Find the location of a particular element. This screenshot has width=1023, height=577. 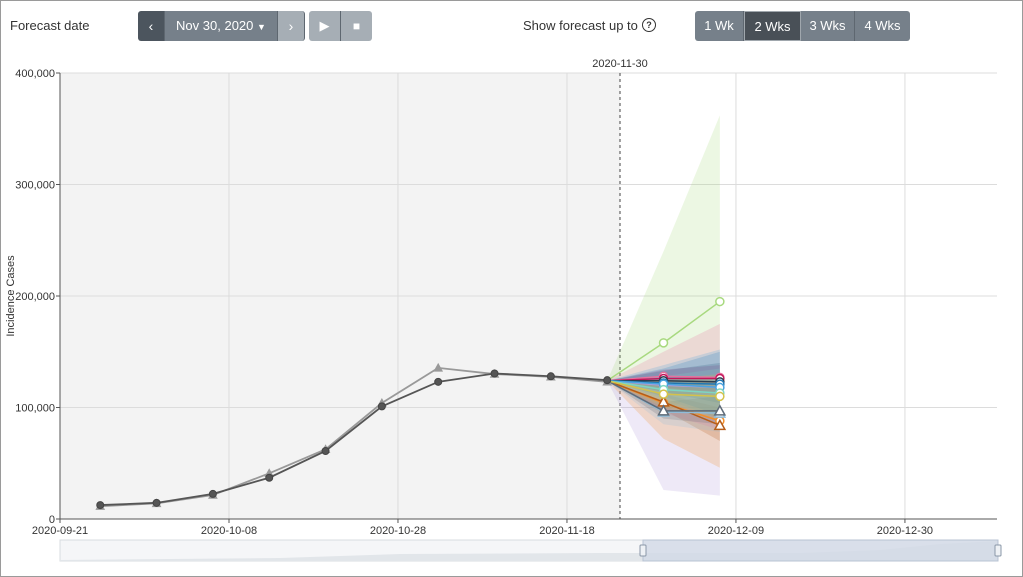

horizon-1wk-label: 1 Wk is located at coordinates (719, 25).